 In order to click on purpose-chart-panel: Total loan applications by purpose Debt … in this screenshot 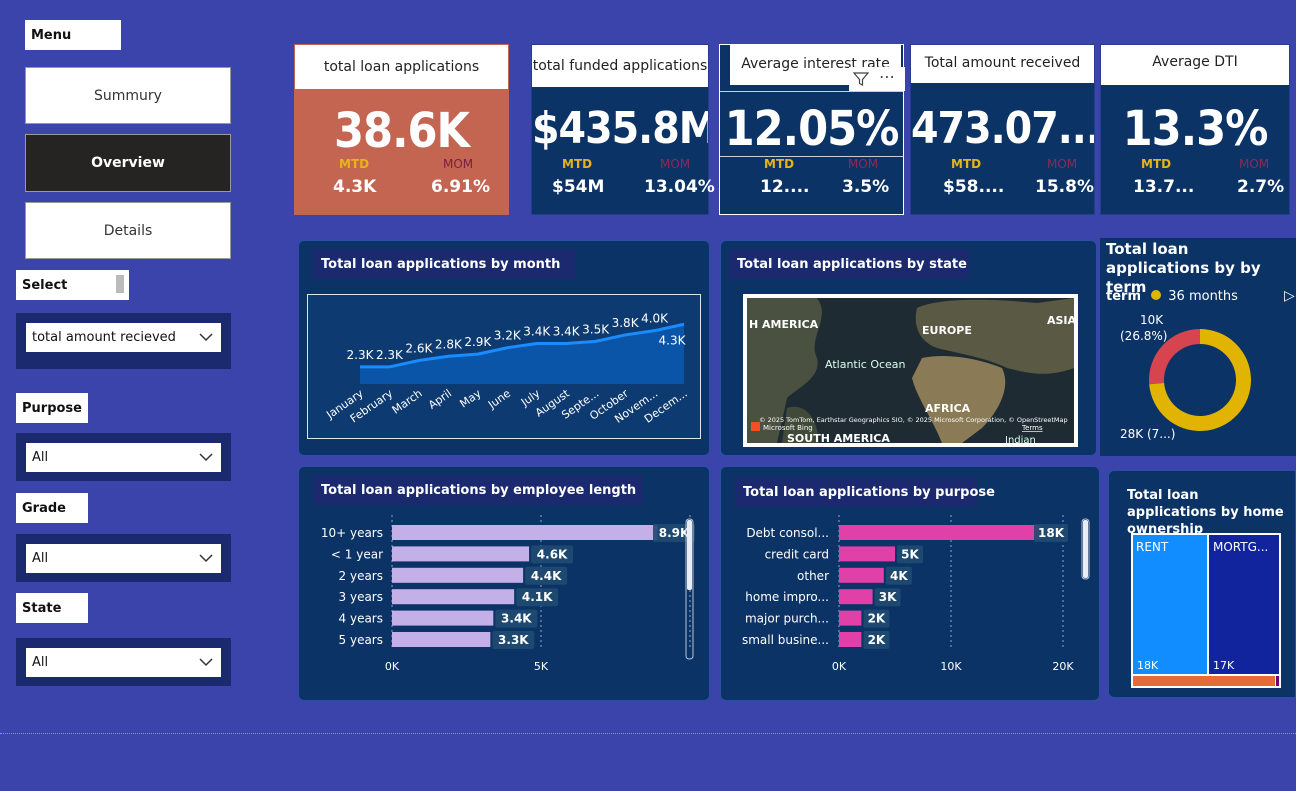, I will do `click(910, 583)`.